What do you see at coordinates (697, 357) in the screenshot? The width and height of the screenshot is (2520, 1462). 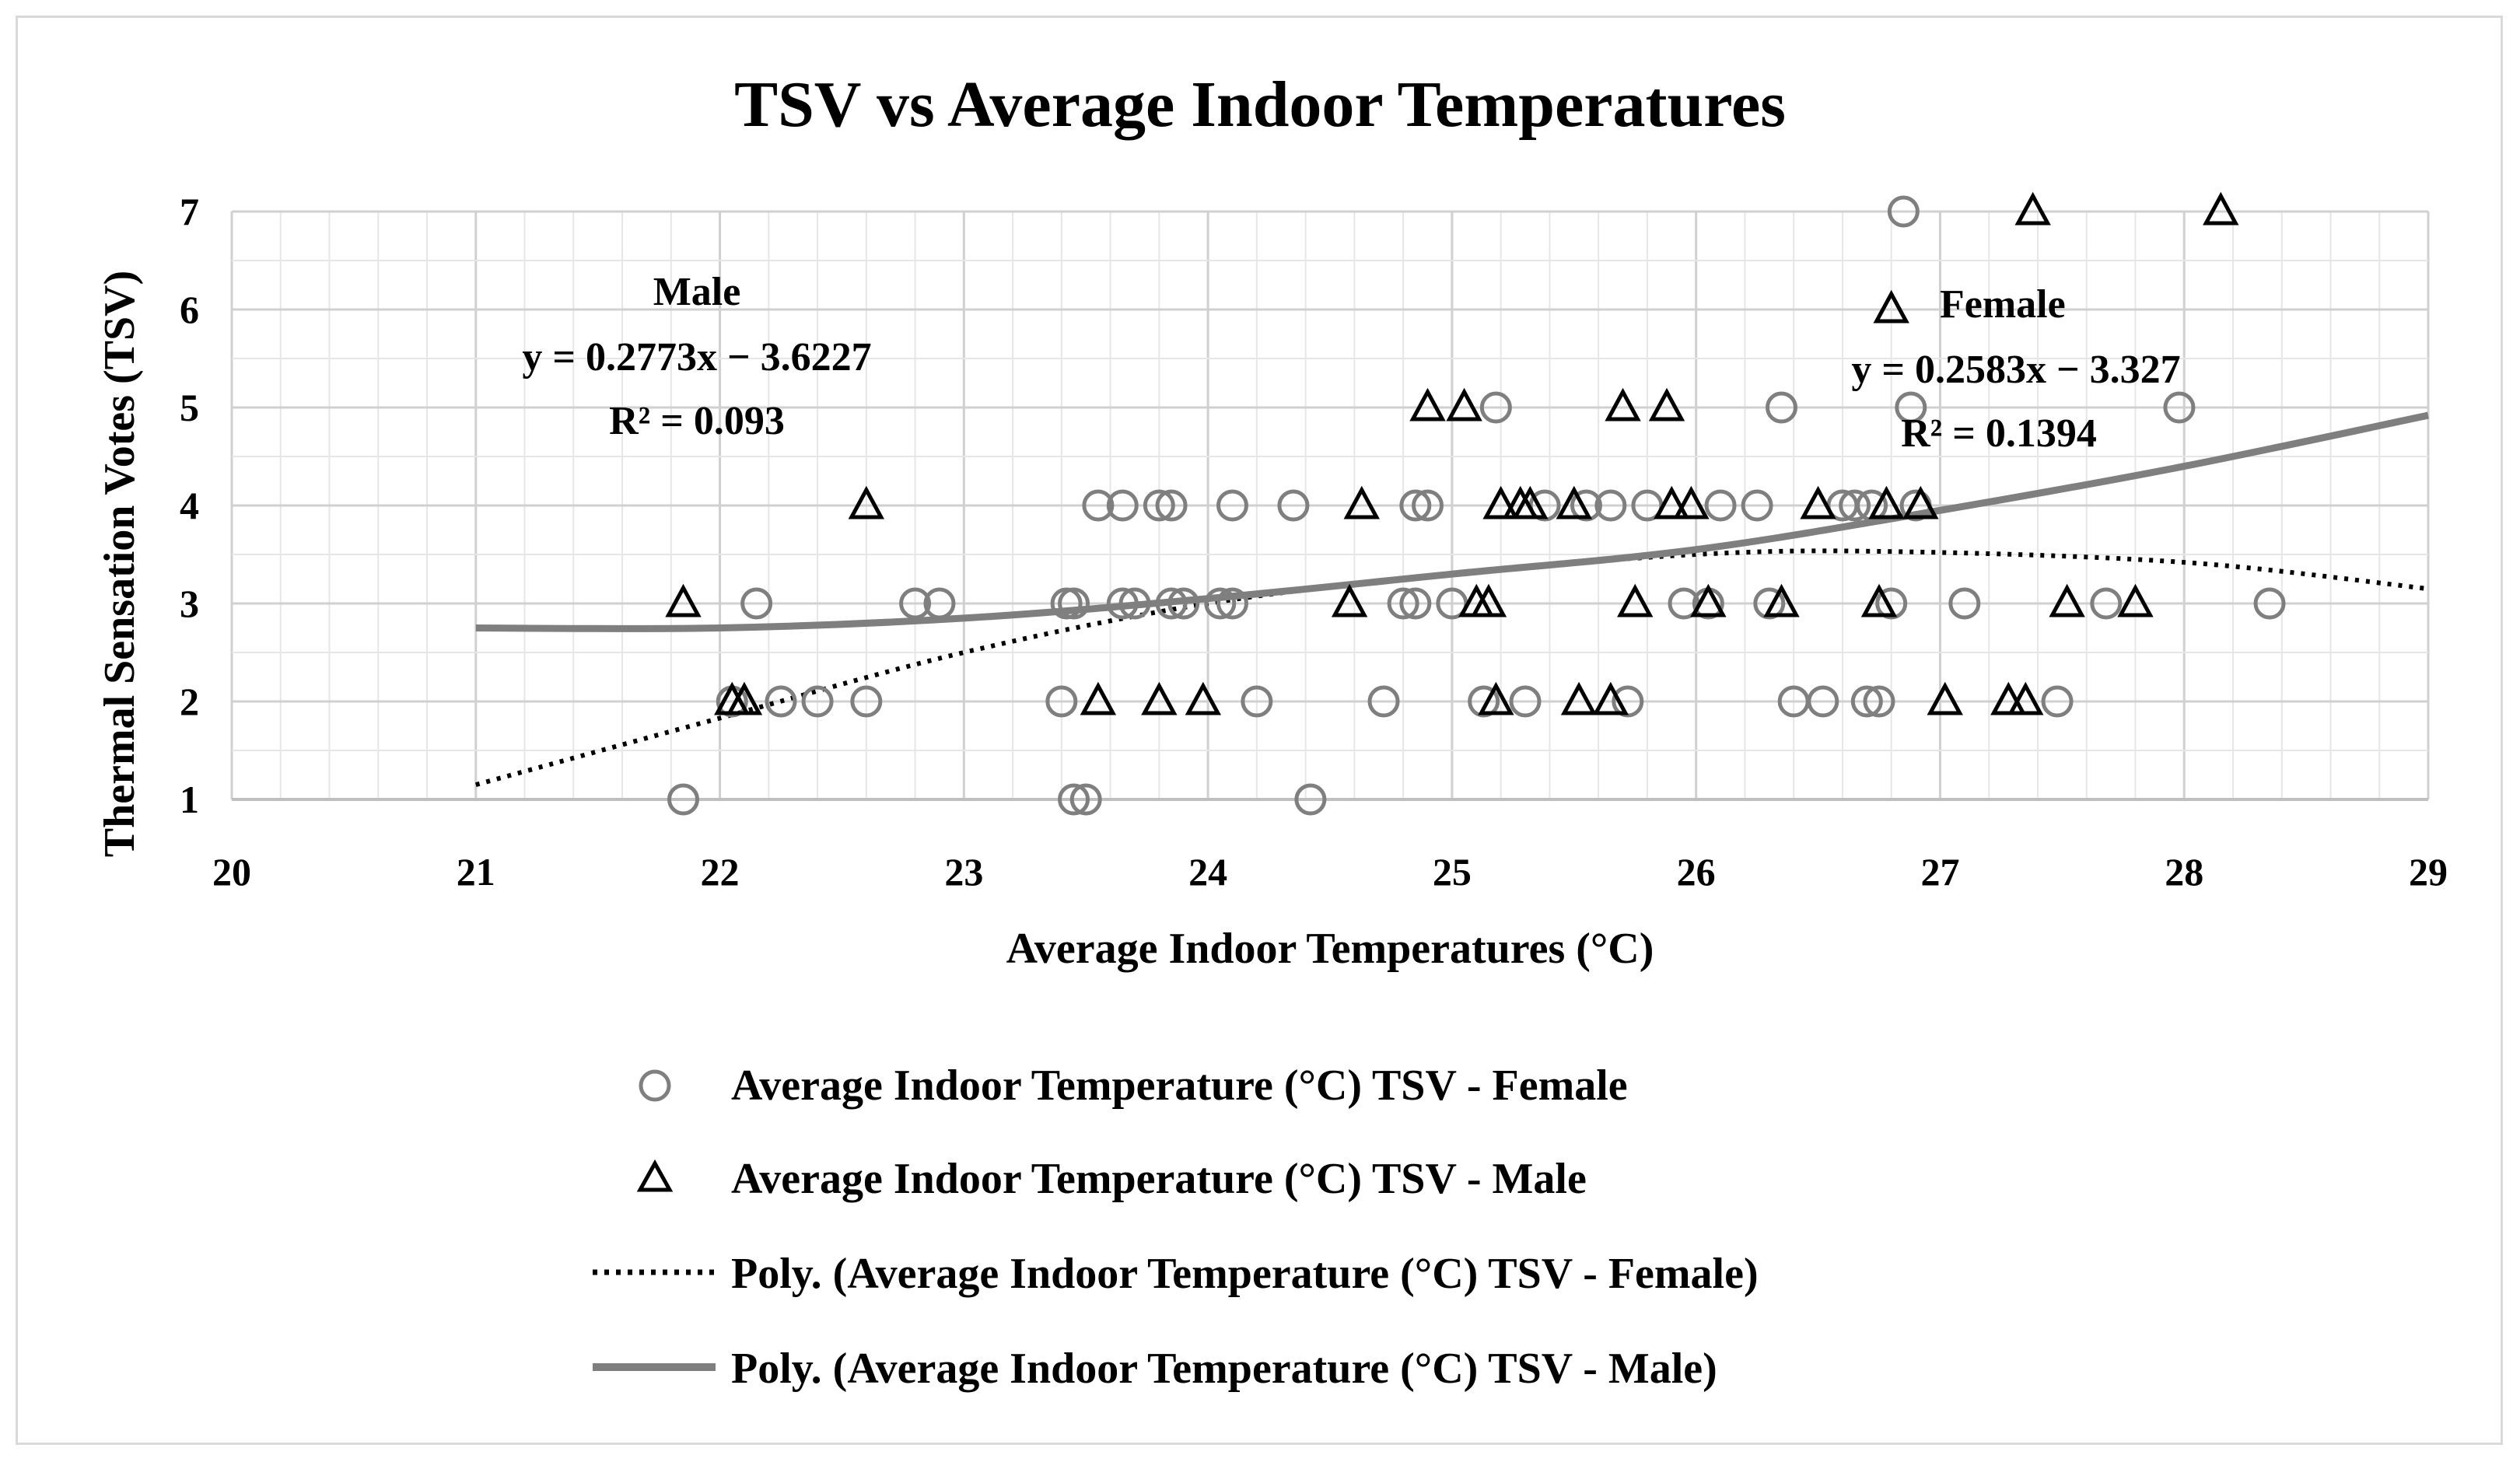 I see `male-equation: y = 0.2773x − 3.6227` at bounding box center [697, 357].